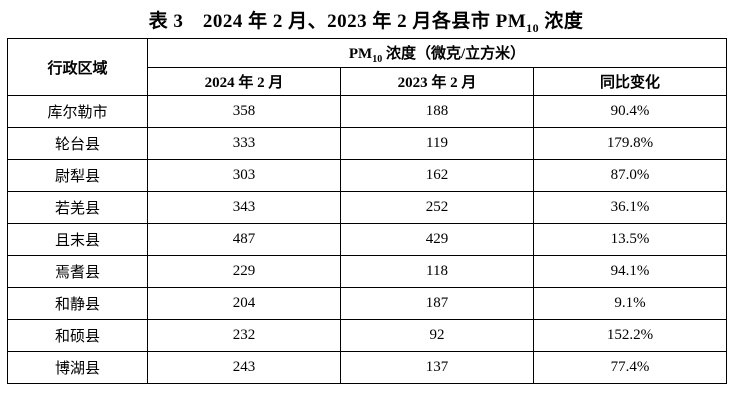 This screenshot has height=413, width=732. What do you see at coordinates (337, 21) in the screenshot?
I see `table-title-prefix: 表 3 2024 年 2 月、2023 年 2 月各县市 PM` at bounding box center [337, 21].